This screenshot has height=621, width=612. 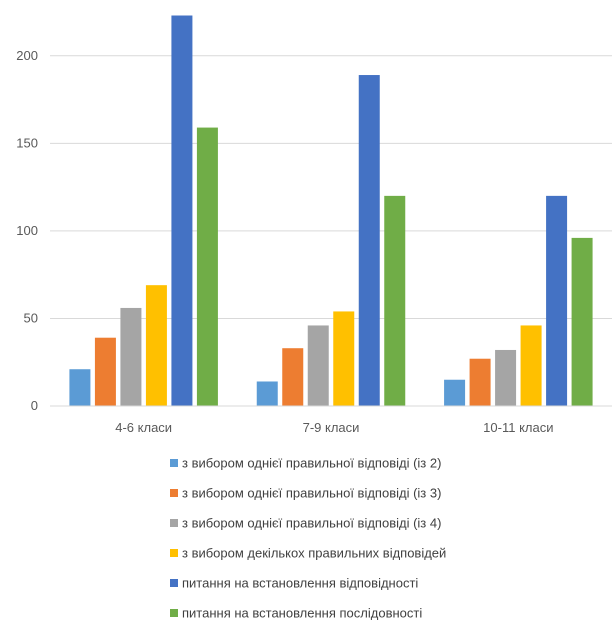 I want to click on y-tick-label: 150, so click(x=27, y=142).